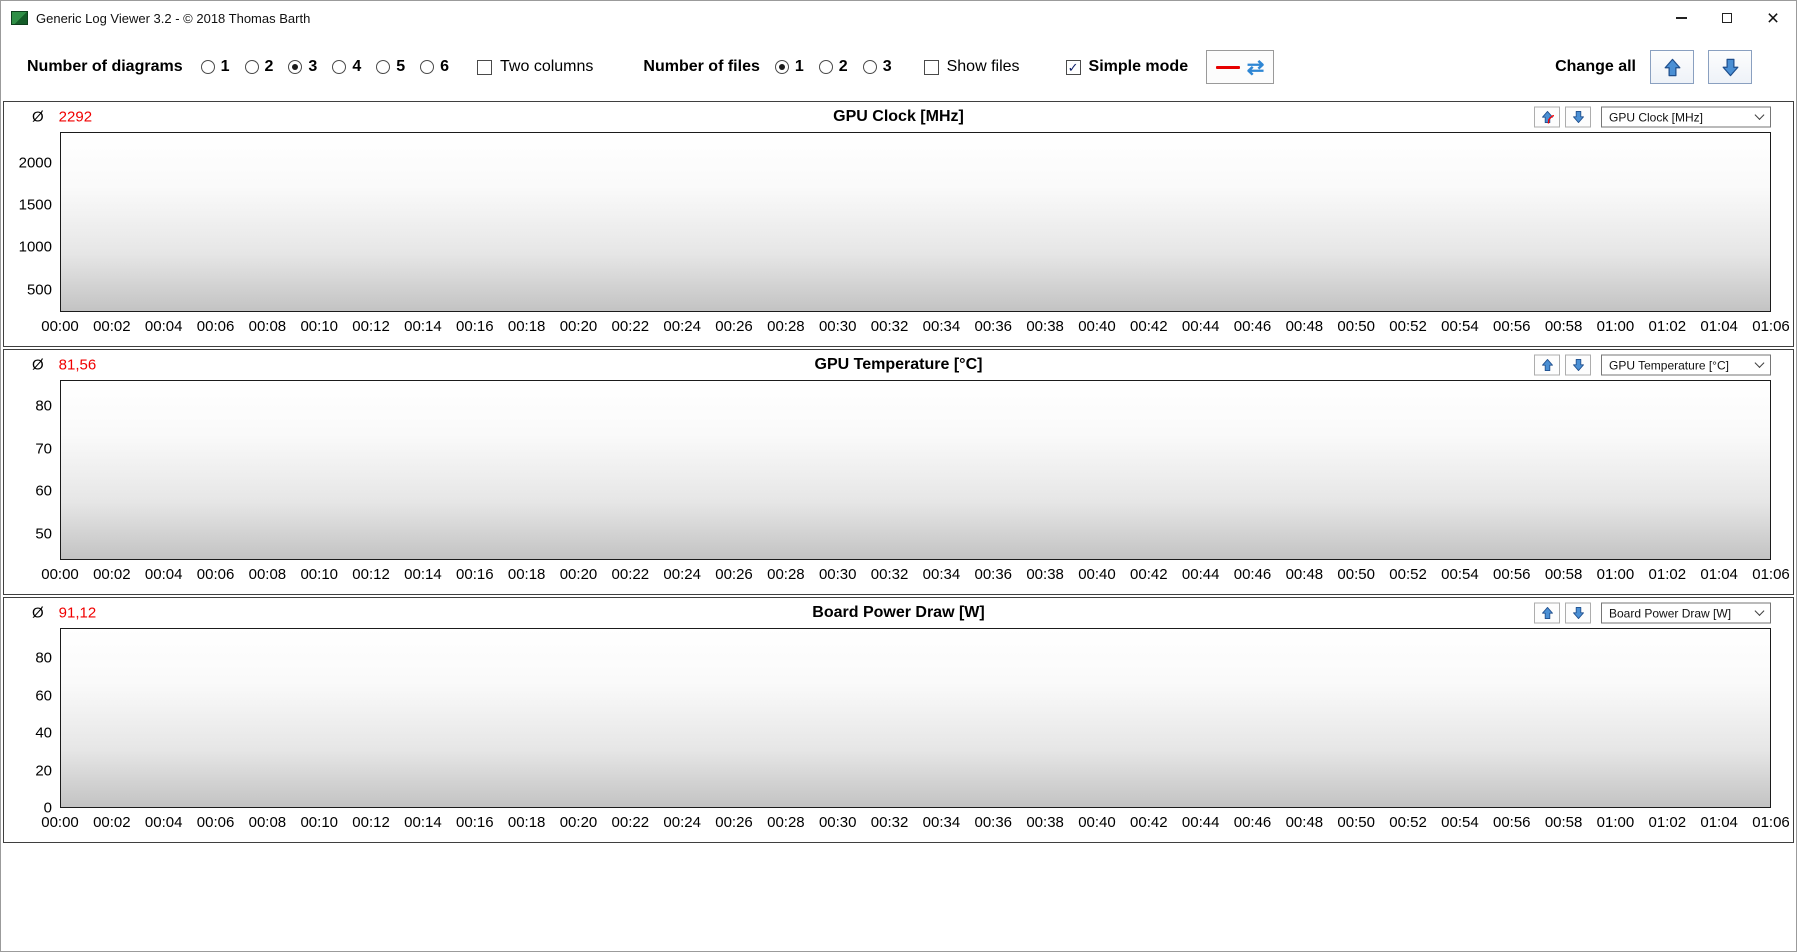  Describe the element at coordinates (877, 67) in the screenshot. I see `radio-files-3: 3` at that location.